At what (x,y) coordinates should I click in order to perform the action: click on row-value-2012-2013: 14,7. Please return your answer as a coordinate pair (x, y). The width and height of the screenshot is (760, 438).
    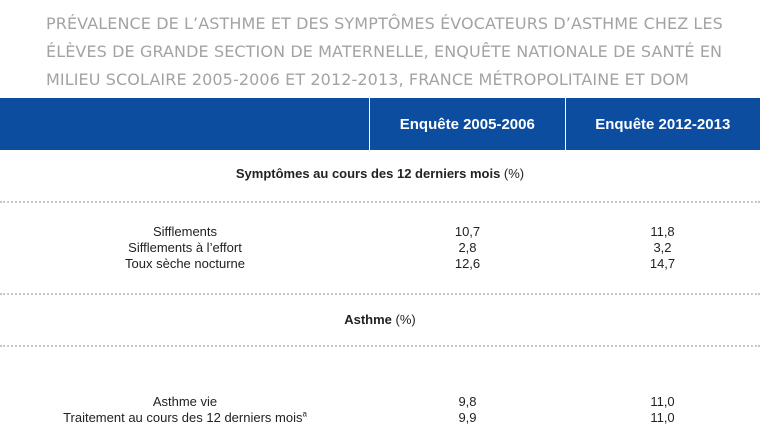
    Looking at the image, I should click on (662, 263).